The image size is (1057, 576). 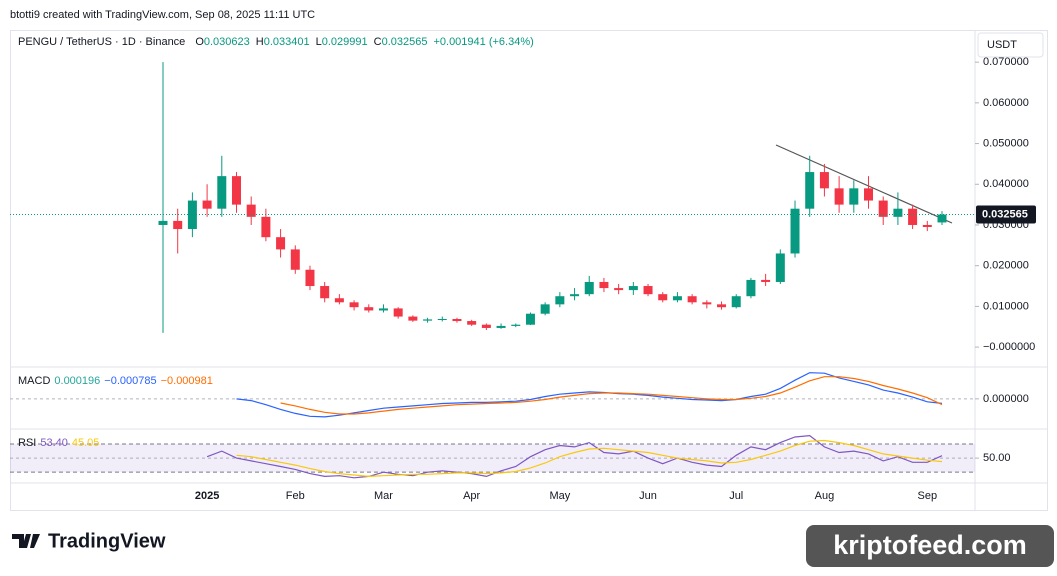 I want to click on y-tick-label: 0.060000, so click(x=1006, y=103).